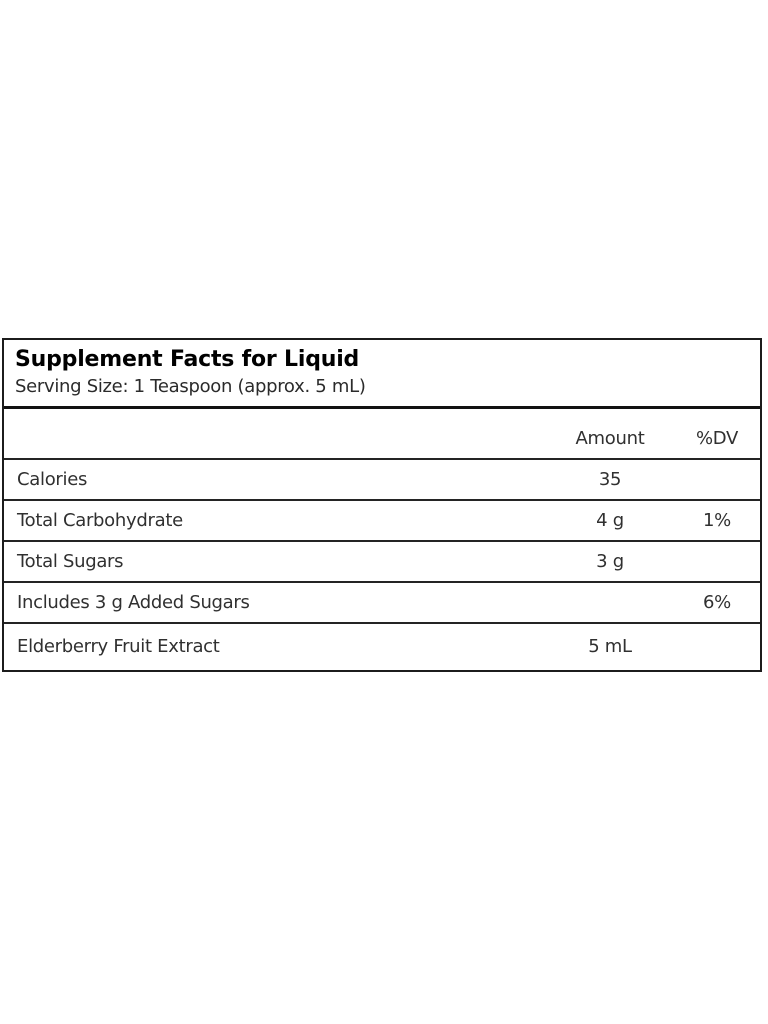  I want to click on column-header-dv: %DV, so click(717, 438).